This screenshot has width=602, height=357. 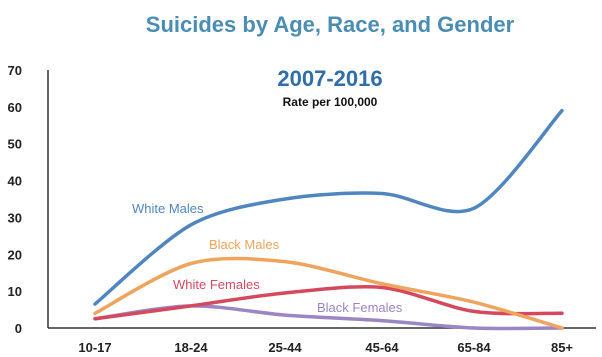 What do you see at coordinates (285, 347) in the screenshot?
I see `x-tick-label: 25-44` at bounding box center [285, 347].